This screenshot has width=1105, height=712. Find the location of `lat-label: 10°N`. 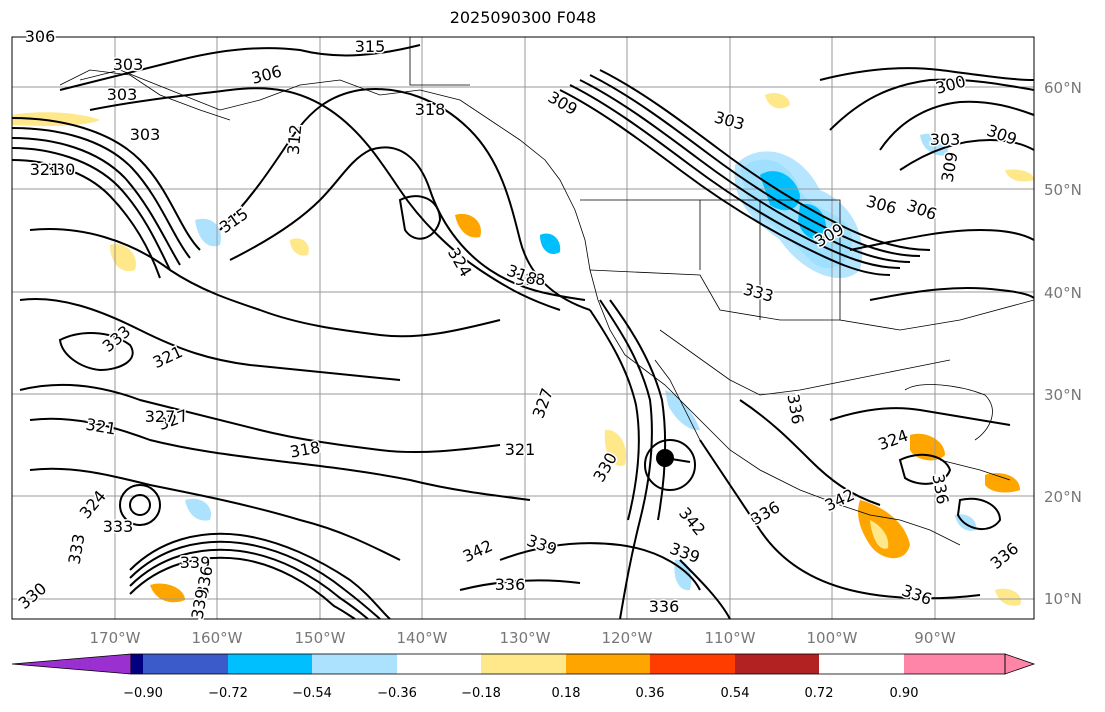

lat-label: 10°N is located at coordinates (1063, 599).